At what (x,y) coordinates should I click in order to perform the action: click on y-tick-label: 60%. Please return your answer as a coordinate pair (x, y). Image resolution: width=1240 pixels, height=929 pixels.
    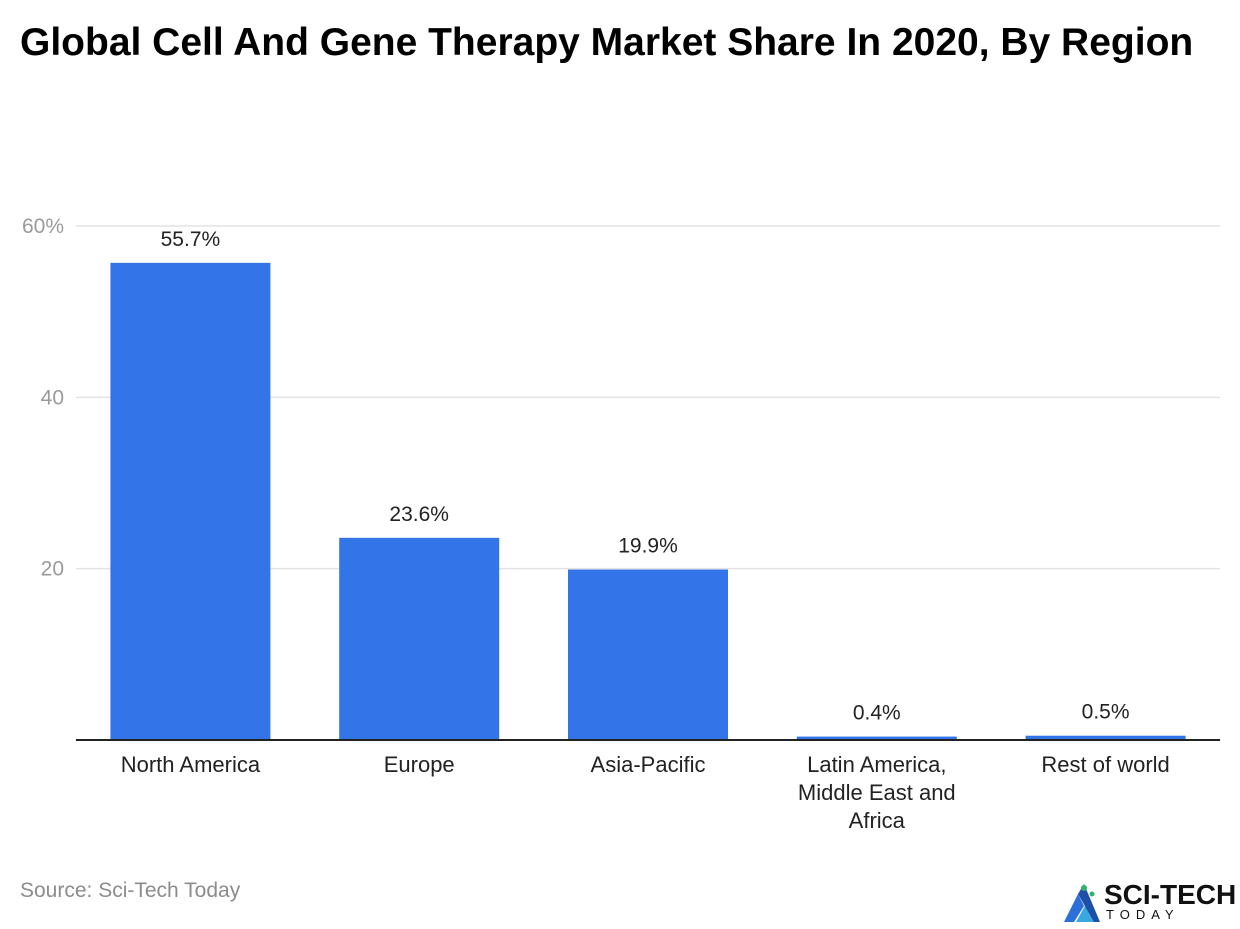
    Looking at the image, I should click on (43, 226).